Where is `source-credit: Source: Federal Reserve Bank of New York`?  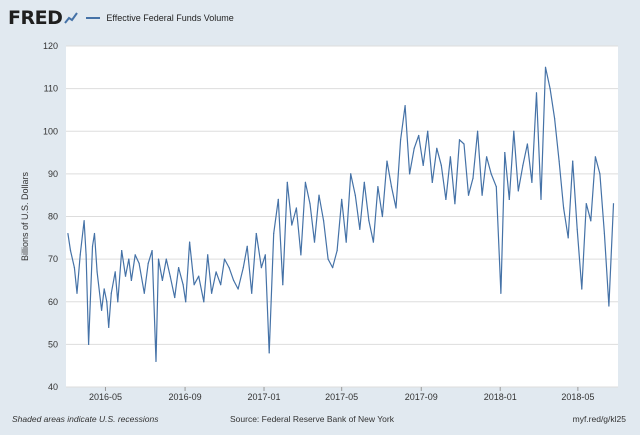 source-credit: Source: Federal Reserve Bank of New York is located at coordinates (312, 419).